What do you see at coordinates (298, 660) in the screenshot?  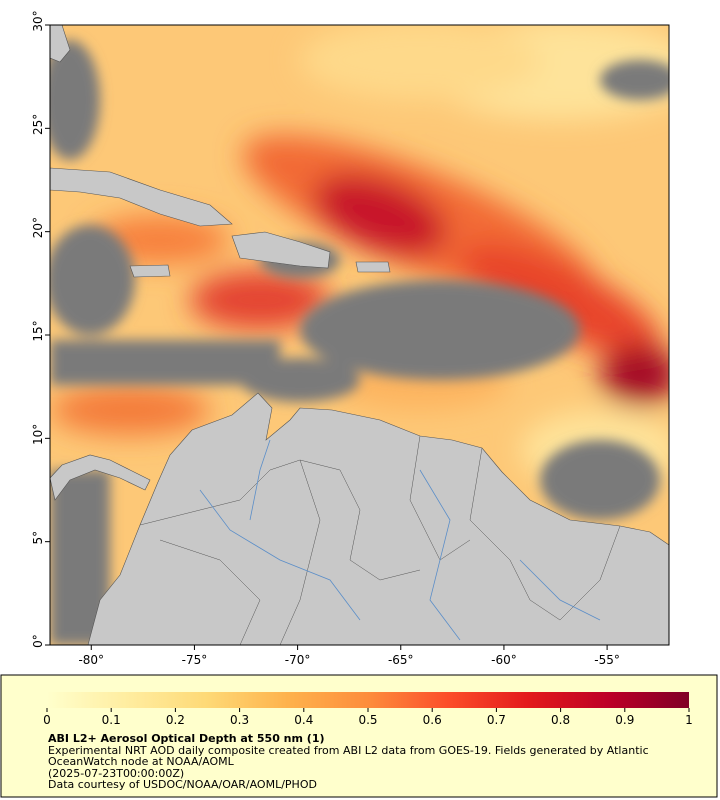 I see `x-tick-label: -70°` at bounding box center [298, 660].